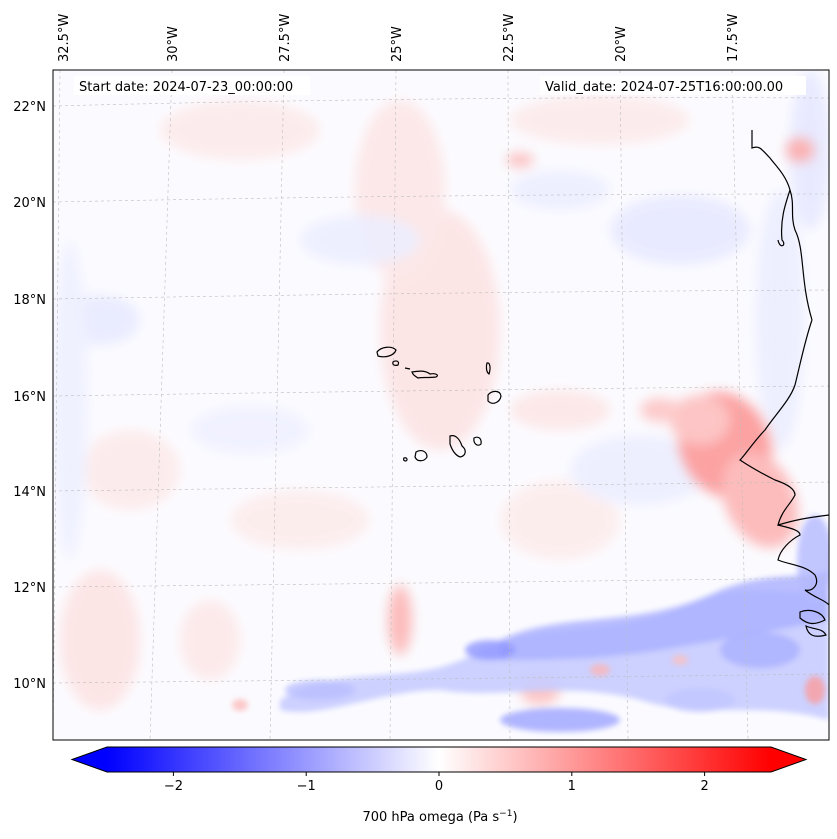  What do you see at coordinates (621, 44) in the screenshot?
I see `lon-label: 20°W` at bounding box center [621, 44].